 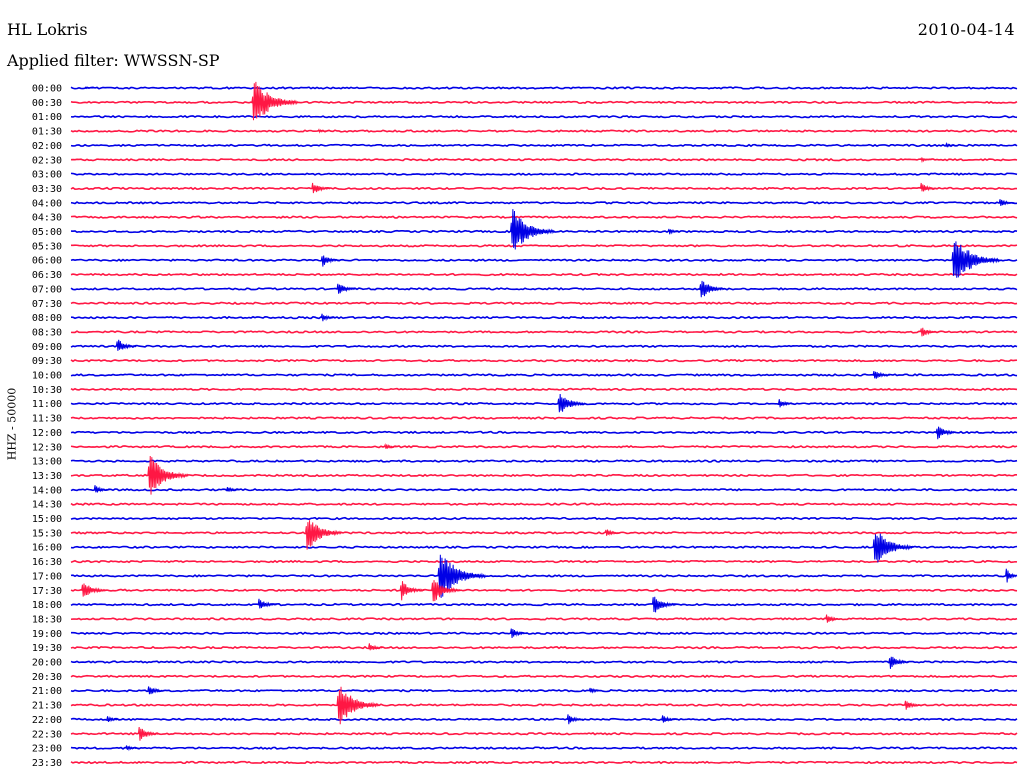 I want to click on time-tick-label: 02:30, so click(x=47, y=160).